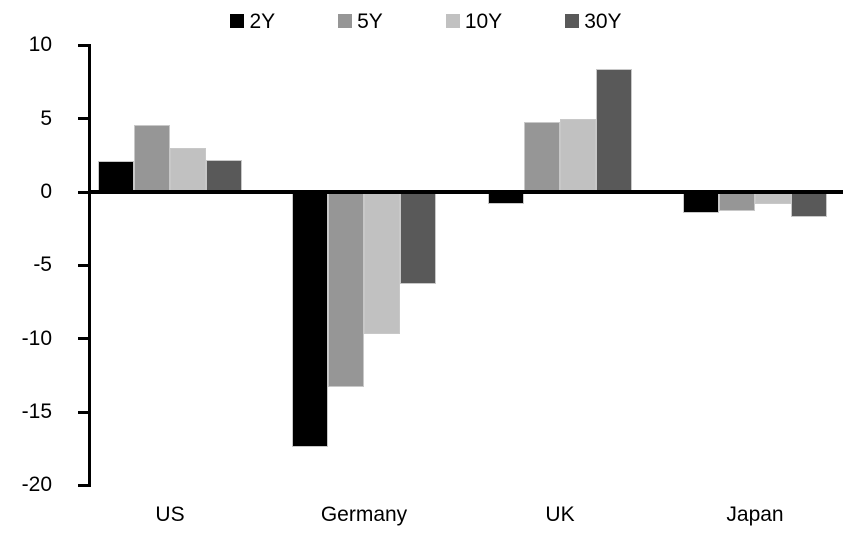 The height and width of the screenshot is (539, 852). I want to click on bar-uk-10y, so click(578, 155).